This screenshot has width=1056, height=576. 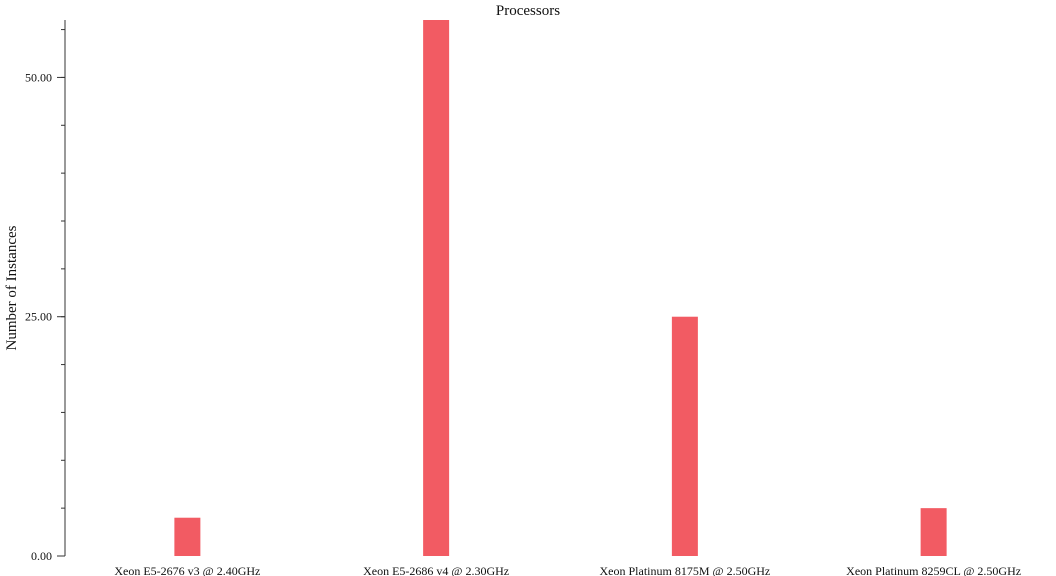 I want to click on y-axis-ticks: 0.00 25.00 50.00, so click(x=45, y=296).